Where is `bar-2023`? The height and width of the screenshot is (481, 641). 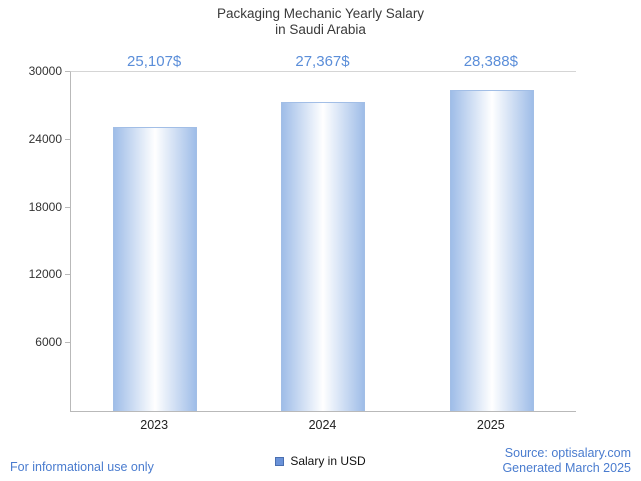
bar-2023 is located at coordinates (155, 269).